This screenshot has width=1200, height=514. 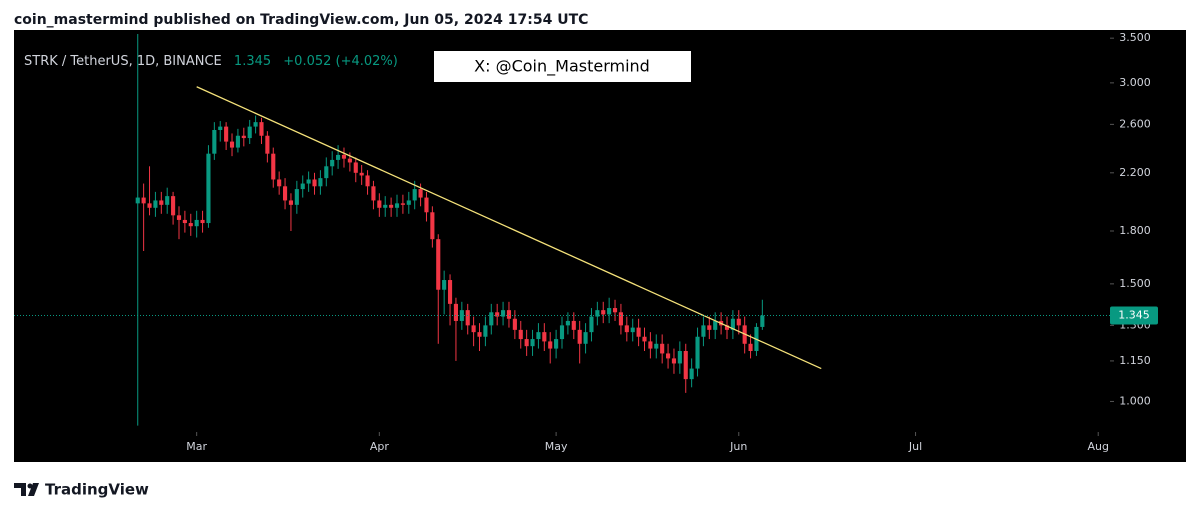 I want to click on y-tick-label: 1.000, so click(x=1135, y=400).